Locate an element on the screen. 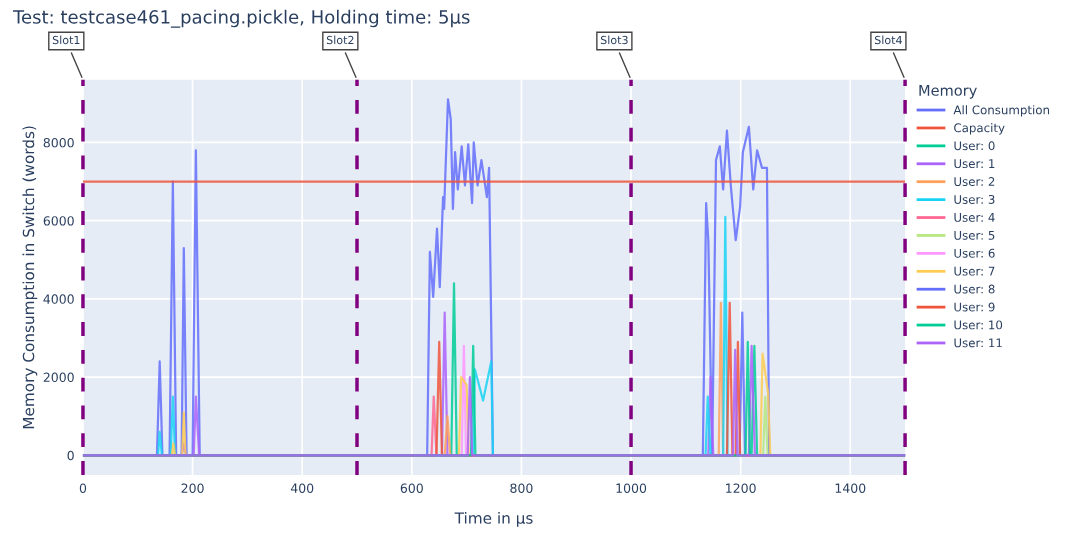  legend-label: User: 5 is located at coordinates (974, 235).